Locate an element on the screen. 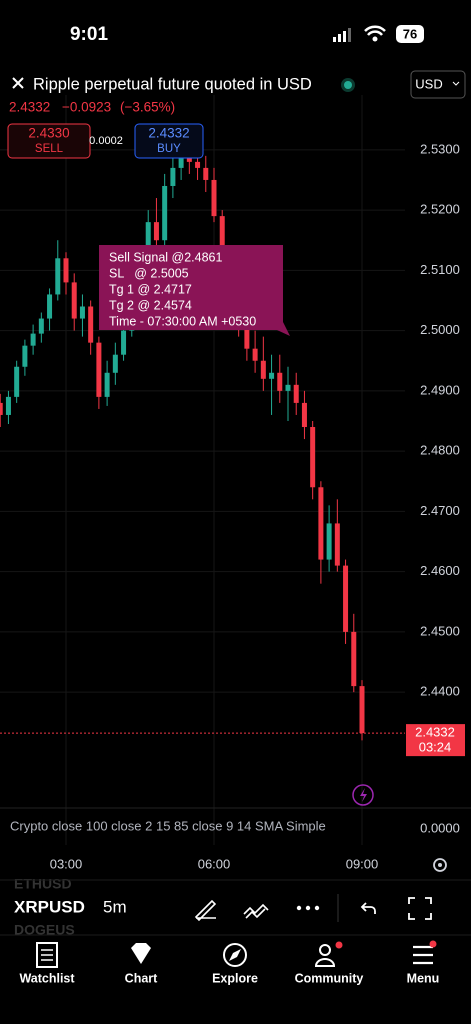 This screenshot has height=1024, width=471. alert-bolt is located at coordinates (363, 795).